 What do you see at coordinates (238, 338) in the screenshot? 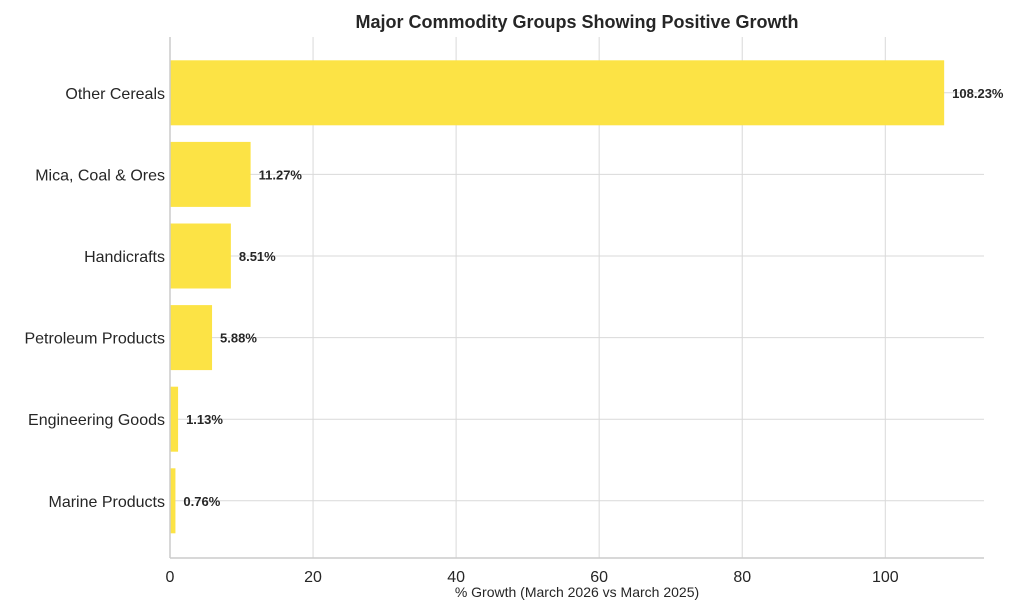
I see `data-label: 5.88%` at bounding box center [238, 338].